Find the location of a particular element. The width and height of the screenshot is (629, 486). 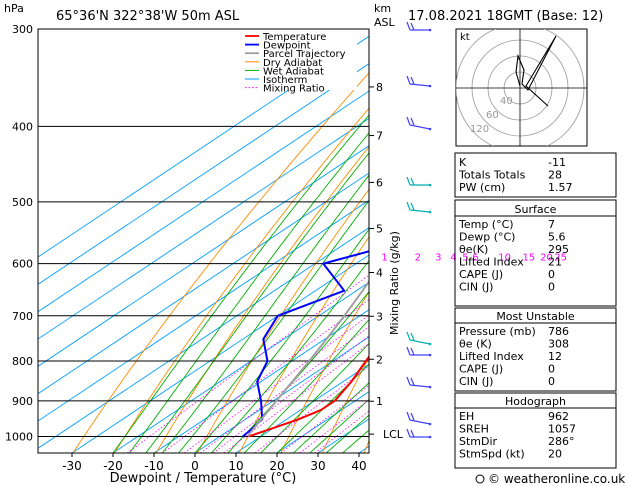

legend-background is located at coordinates (299, 60).